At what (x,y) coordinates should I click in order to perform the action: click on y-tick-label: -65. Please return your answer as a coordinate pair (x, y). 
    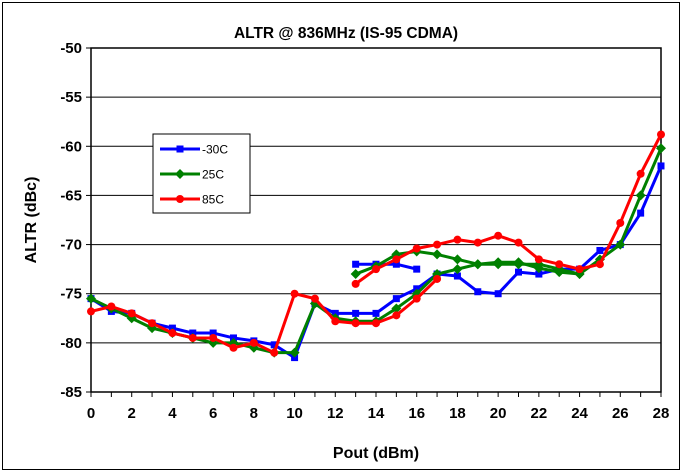
    Looking at the image, I should click on (71, 195).